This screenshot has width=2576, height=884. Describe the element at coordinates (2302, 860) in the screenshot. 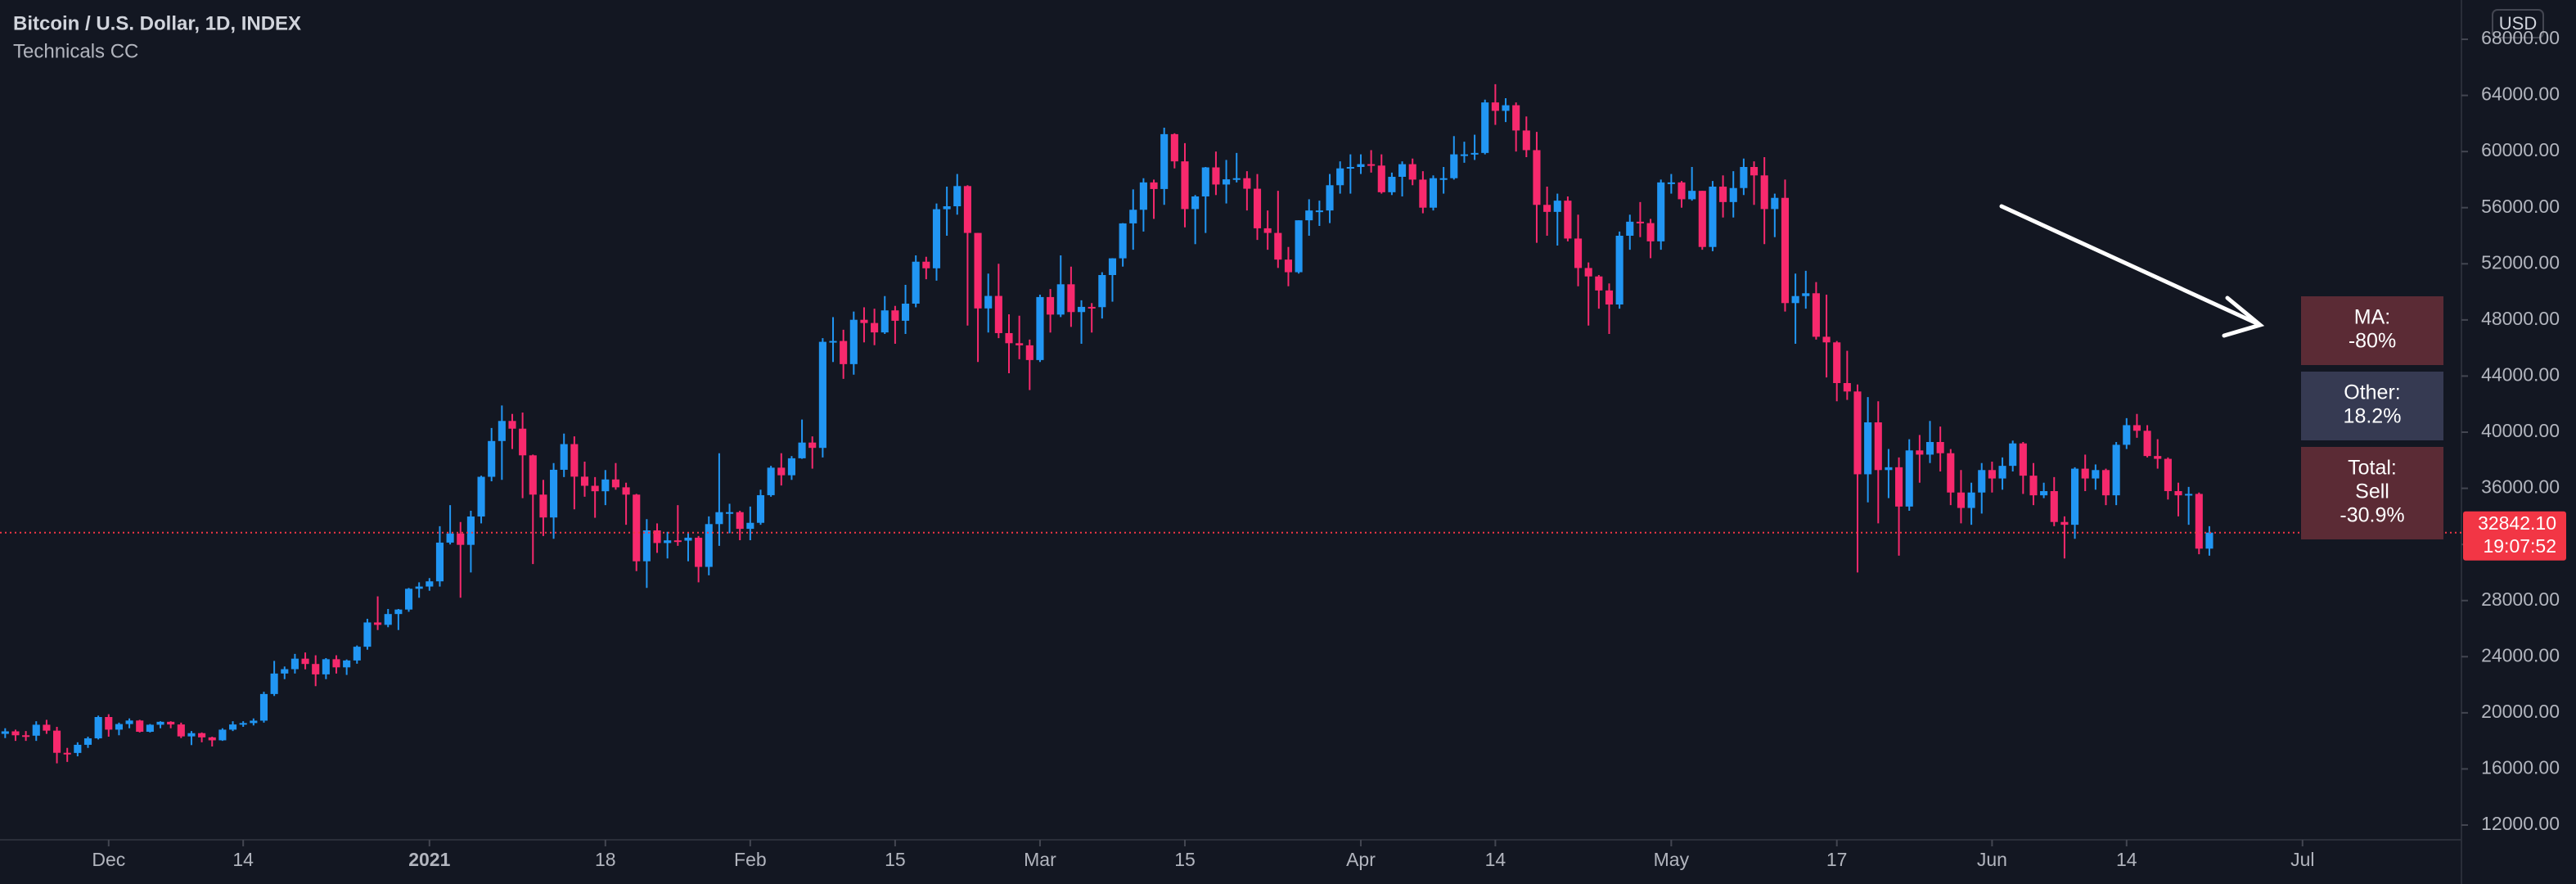

I see `x-tick-label: Jul` at that location.